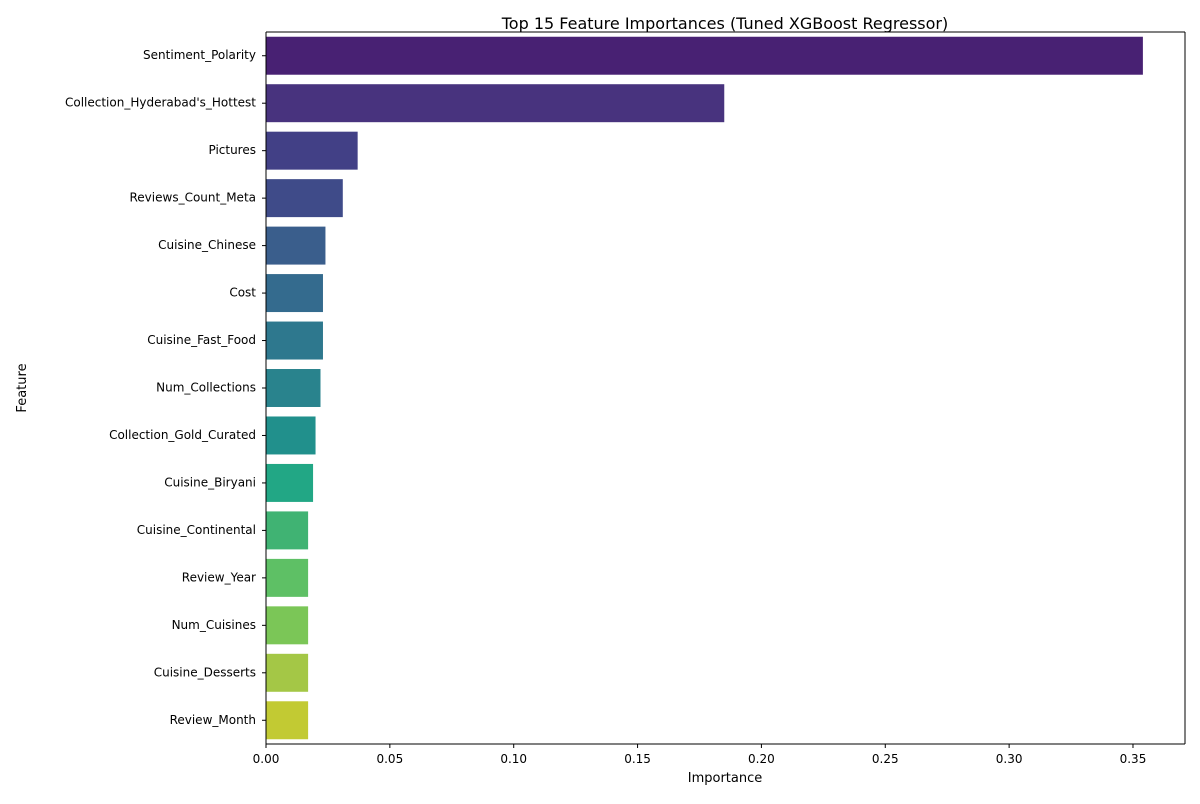  What do you see at coordinates (213, 720) in the screenshot?
I see `y-tick-label: Review_Month` at bounding box center [213, 720].